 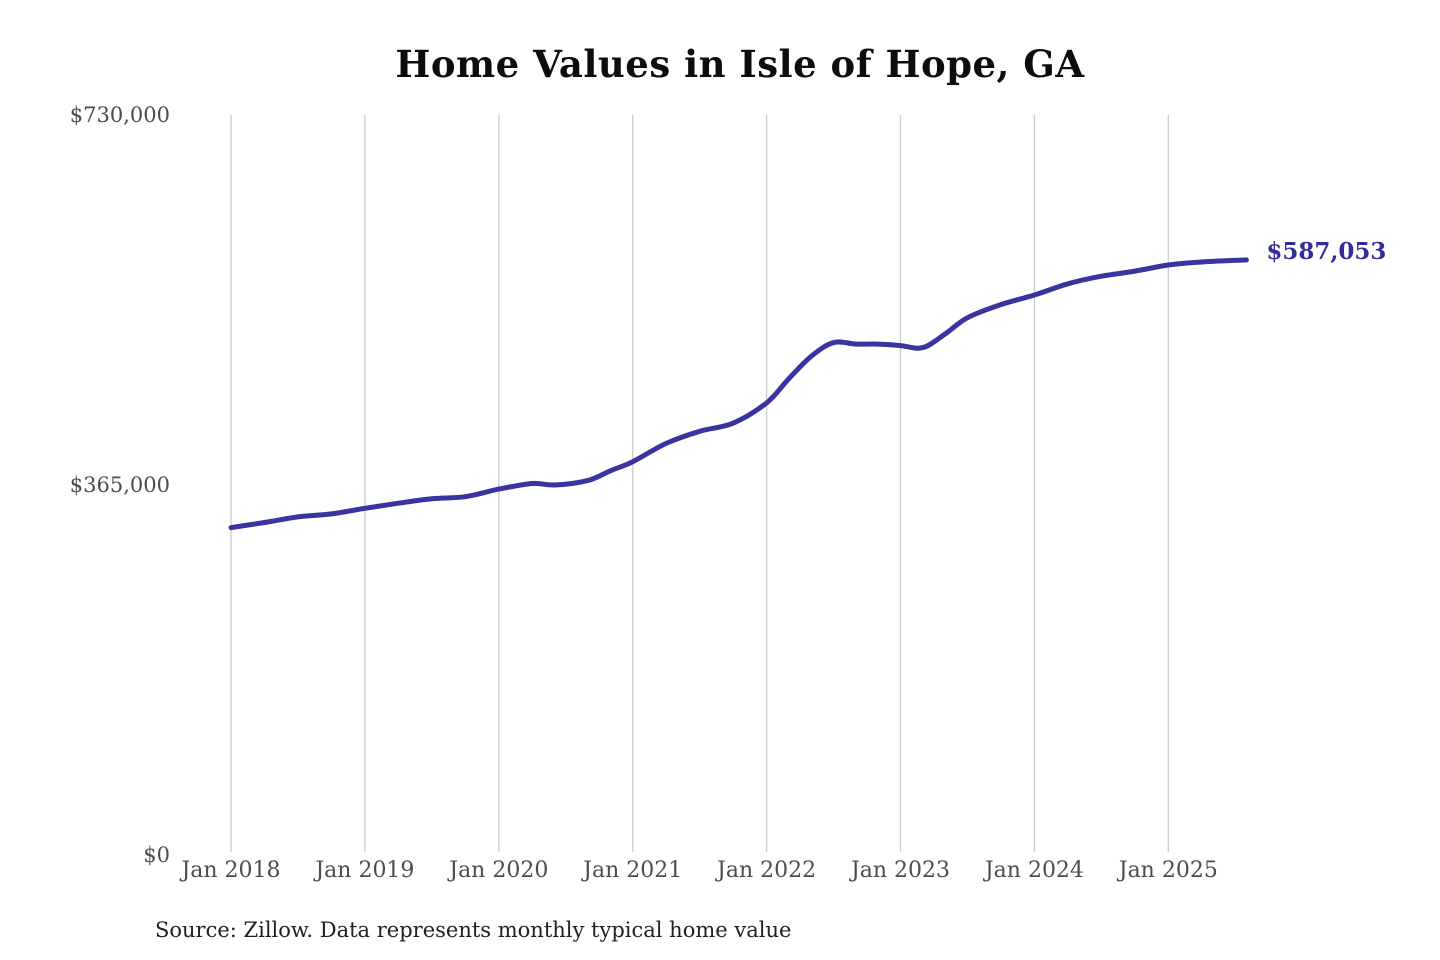 I want to click on x-axis-label: Jan 2024, so click(x=1034, y=870).